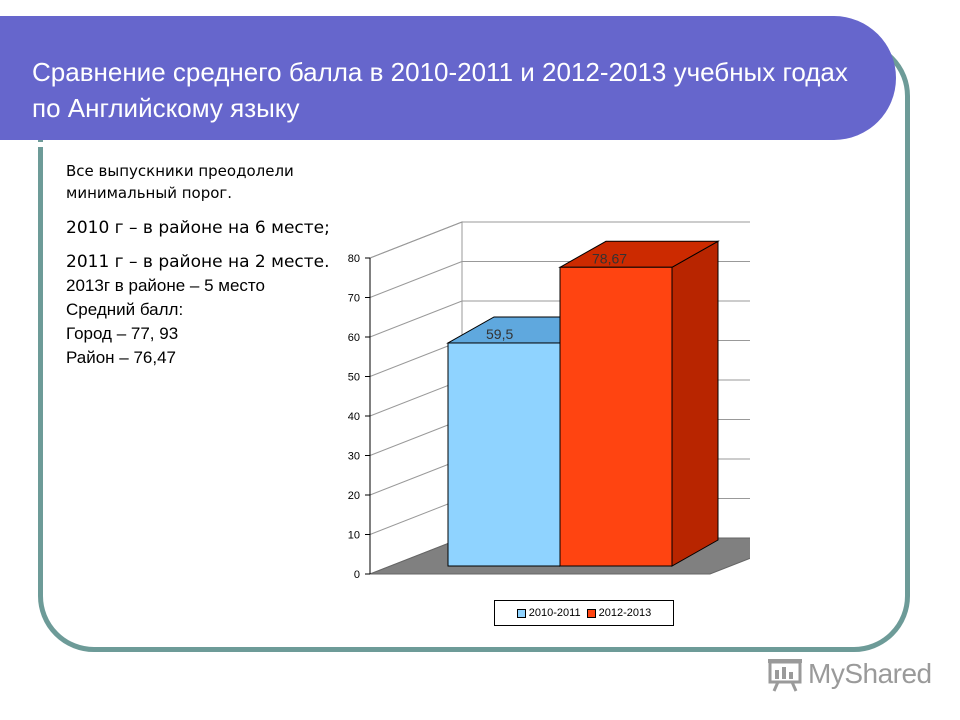 The image size is (960, 720). What do you see at coordinates (354, 496) in the screenshot?
I see `y-tick-label: 20` at bounding box center [354, 496].